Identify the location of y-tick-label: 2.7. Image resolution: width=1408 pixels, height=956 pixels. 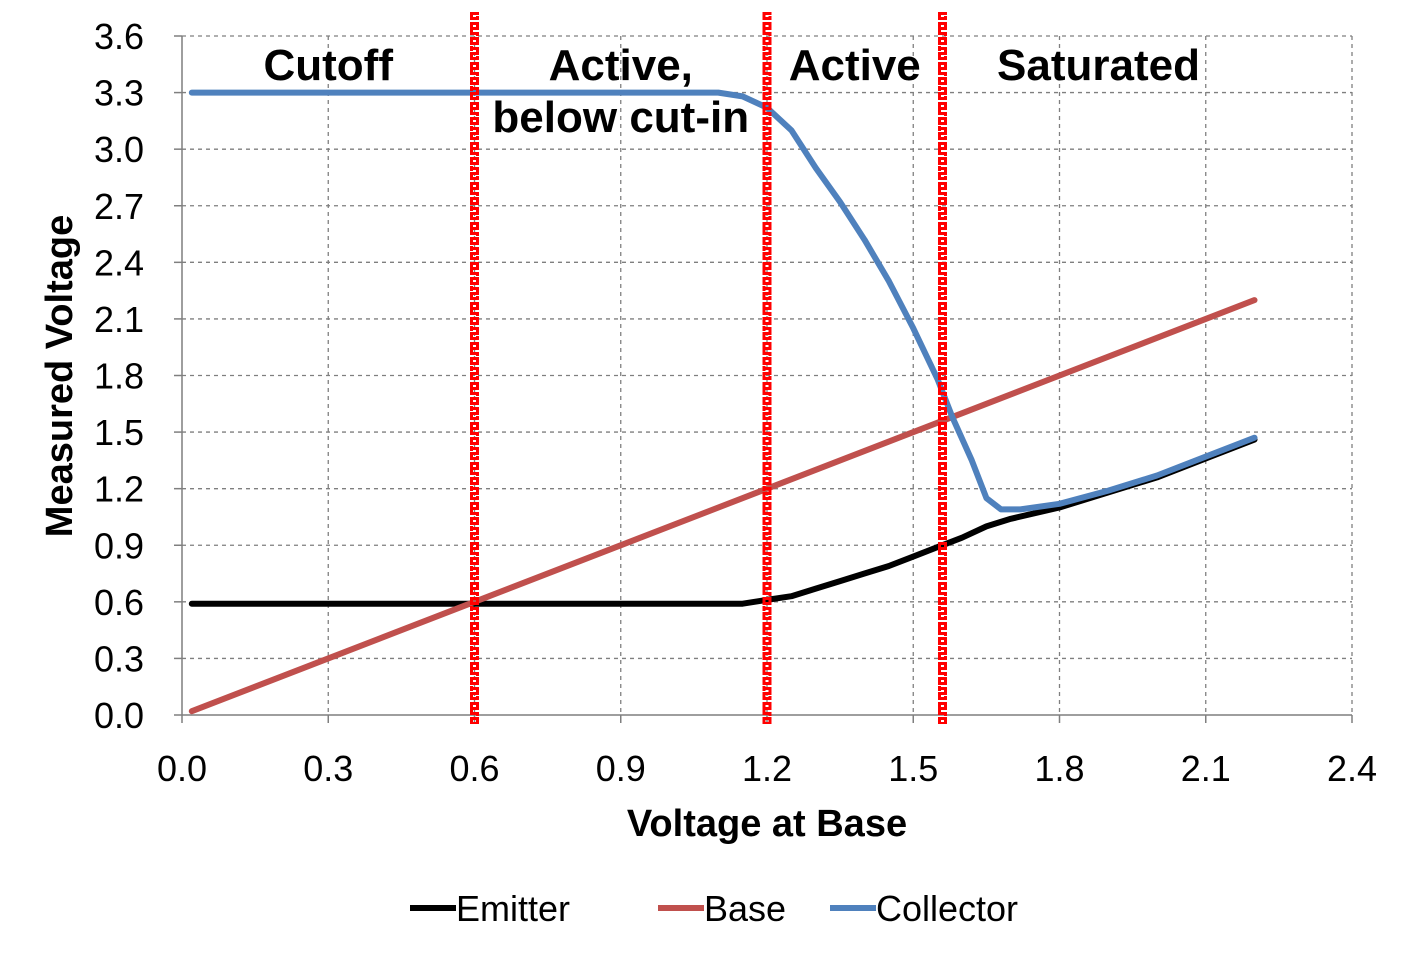
(119, 206).